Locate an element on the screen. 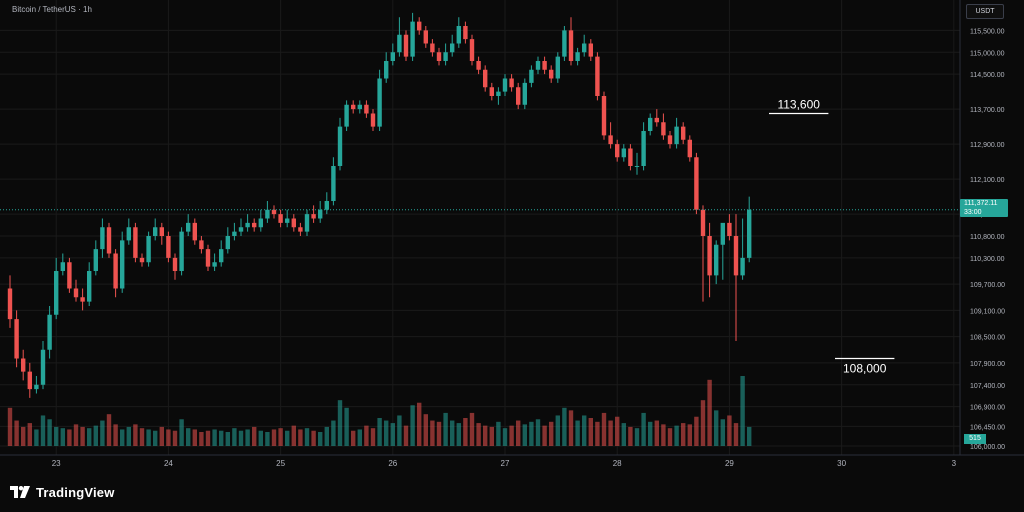  price-axis-label: 115,000.00 is located at coordinates (987, 53).